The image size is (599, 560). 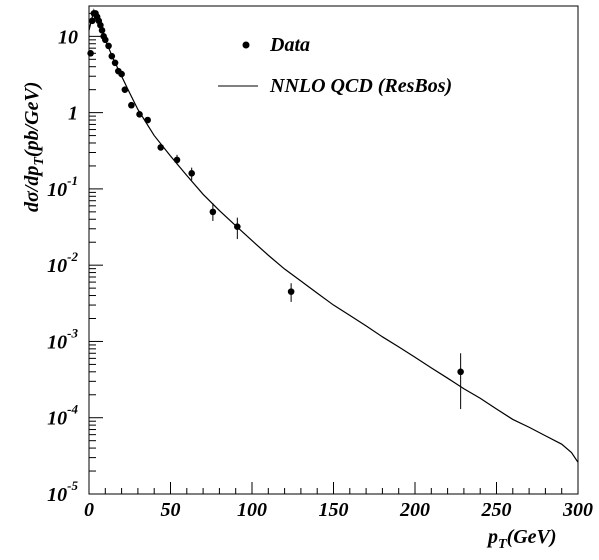 What do you see at coordinates (72, 409) in the screenshot?
I see `y-tick-label-exponent: -4` at bounding box center [72, 409].